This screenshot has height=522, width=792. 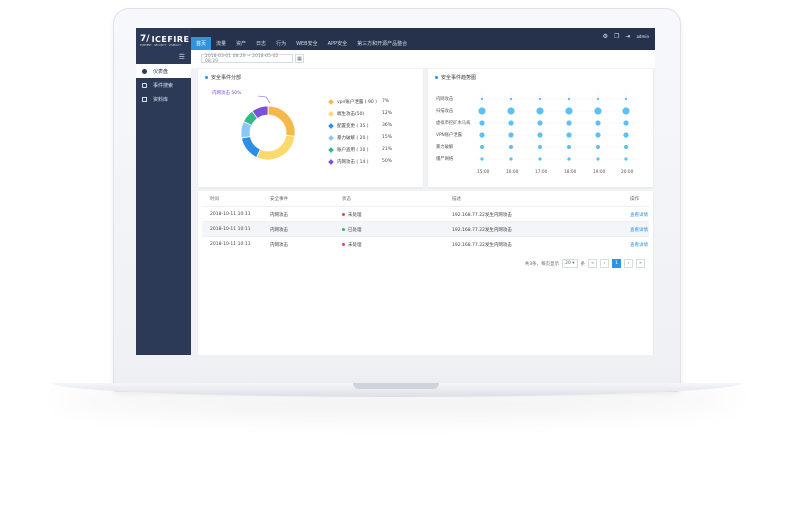 I want to click on legend-label: 账户盗用 ( 10 ), so click(x=353, y=150).